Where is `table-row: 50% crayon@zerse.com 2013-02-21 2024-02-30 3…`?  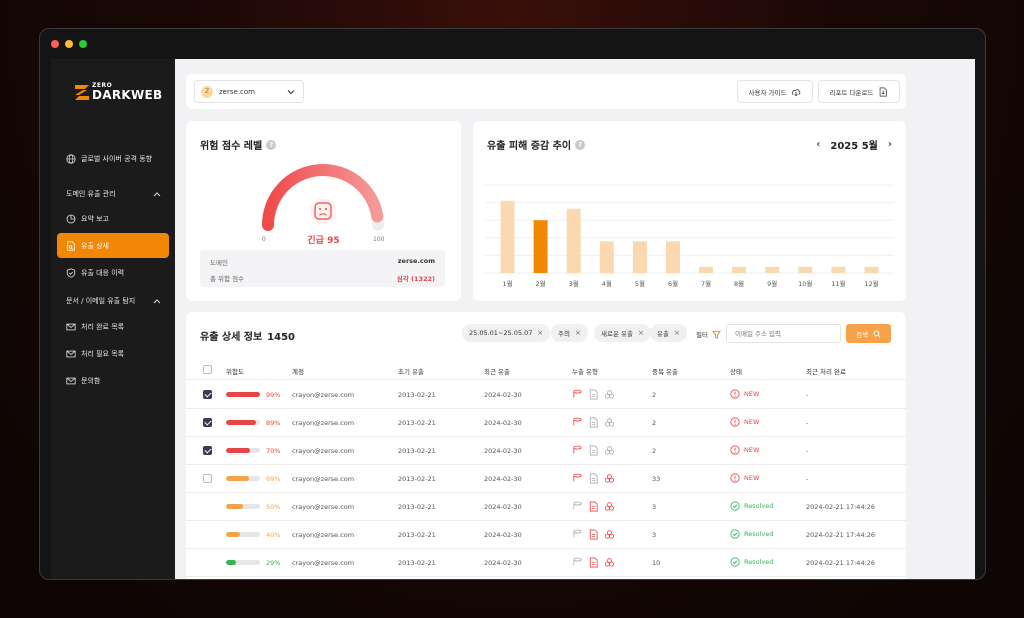
table-row: 50% crayon@zerse.com 2013-02-21 2024-02-30 3… is located at coordinates (546, 507).